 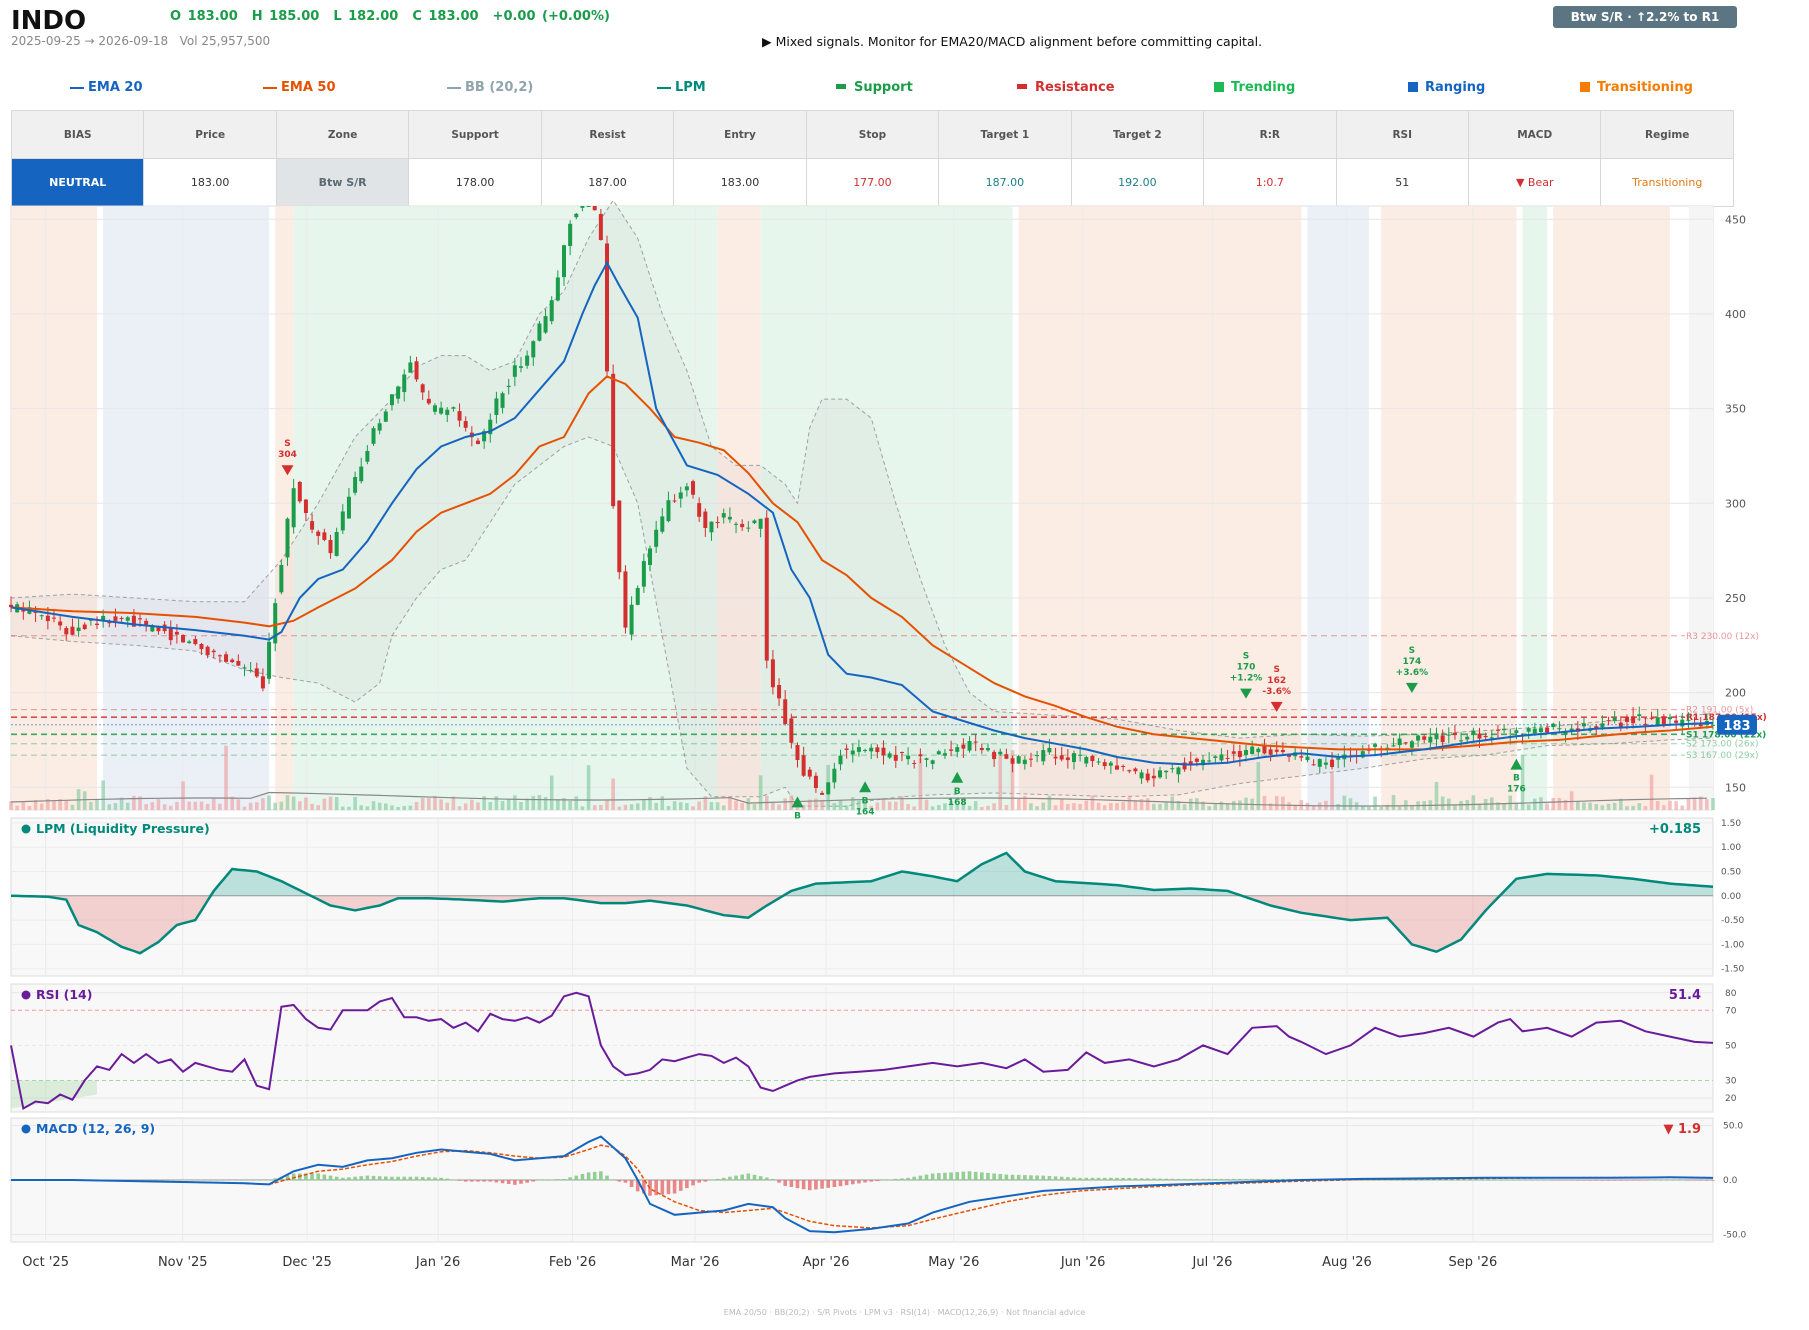 I want to click on legend-label: Trending, so click(x=1263, y=87).